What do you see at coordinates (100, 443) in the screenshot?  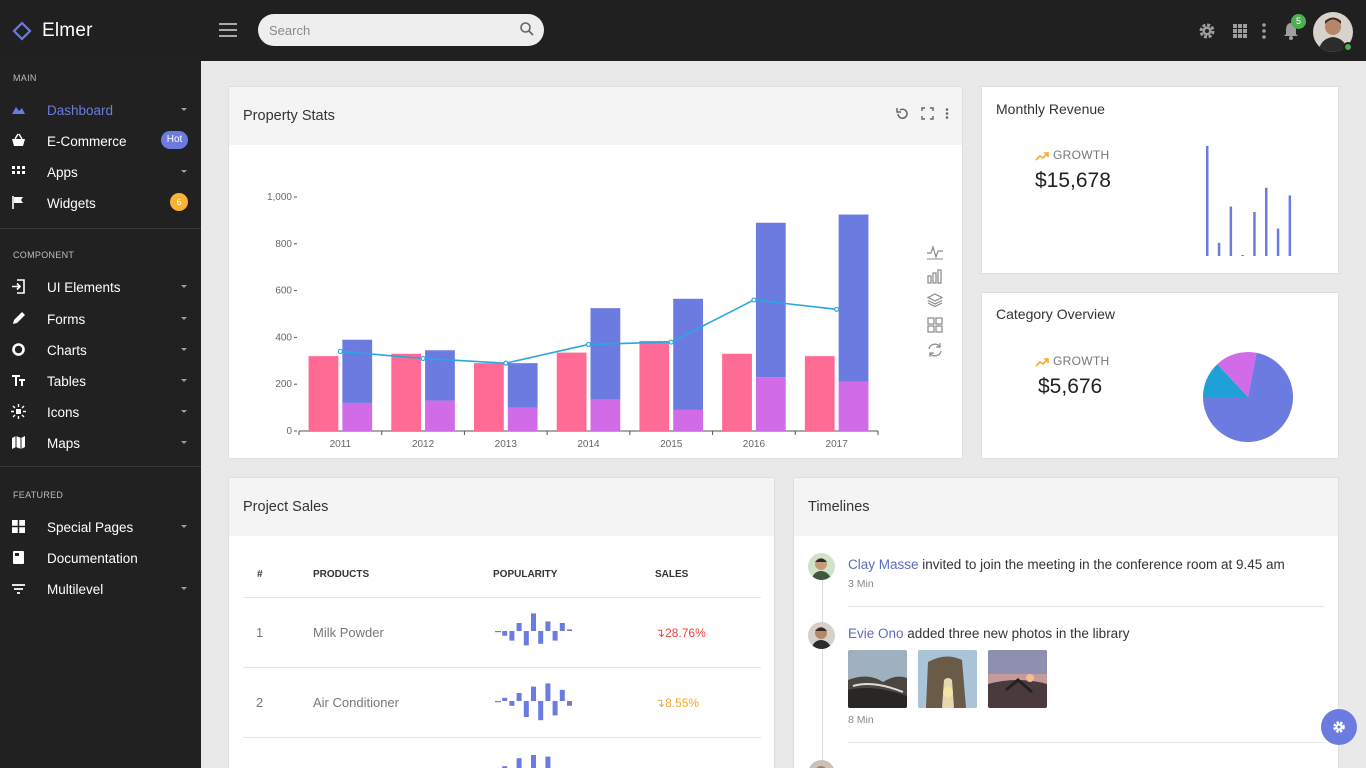 I see `sidebar-item-maps: Maps` at bounding box center [100, 443].